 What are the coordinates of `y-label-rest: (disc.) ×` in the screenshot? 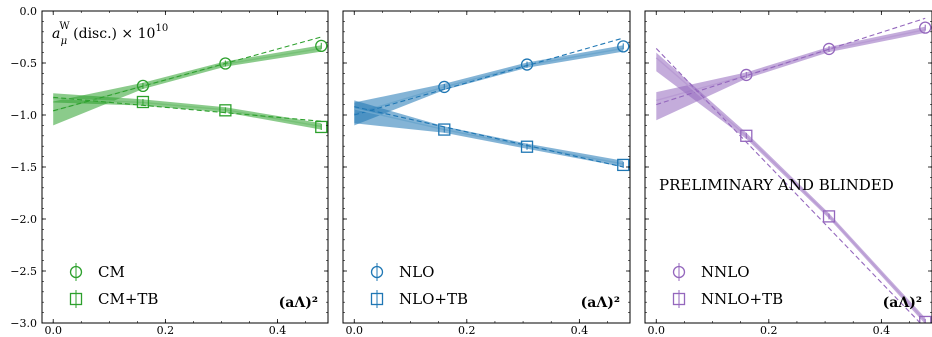 It's located at (105, 34).